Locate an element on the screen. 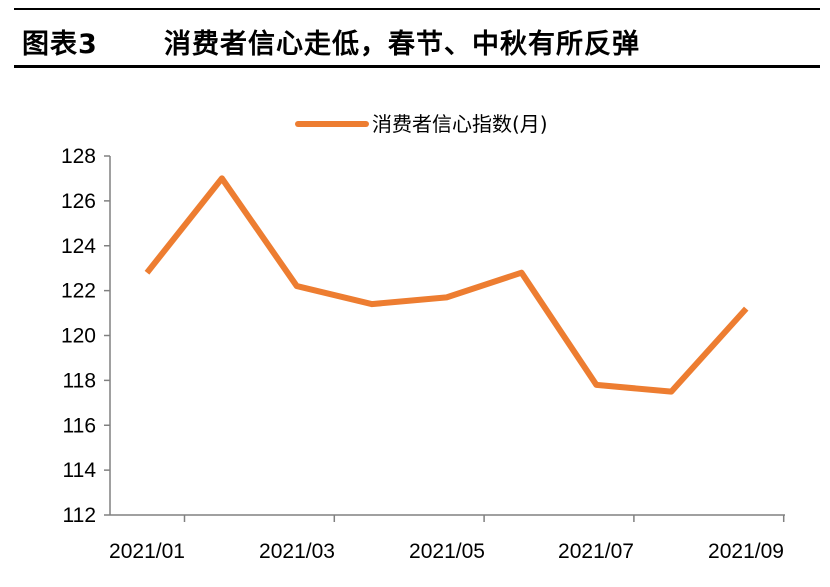 Image resolution: width=830 pixels, height=587 pixels. y-tick-label: 112 is located at coordinates (79, 515).